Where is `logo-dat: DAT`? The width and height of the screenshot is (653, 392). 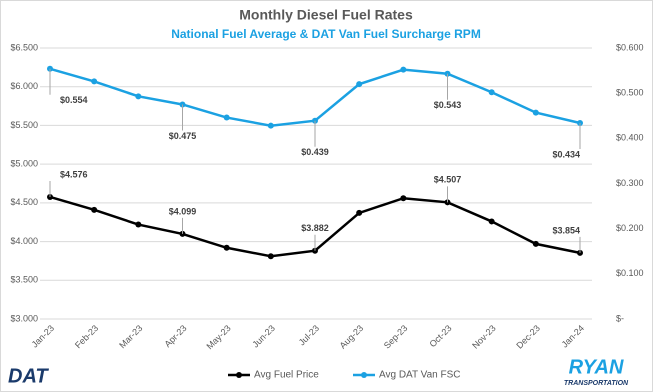 logo-dat: DAT is located at coordinates (28, 376).